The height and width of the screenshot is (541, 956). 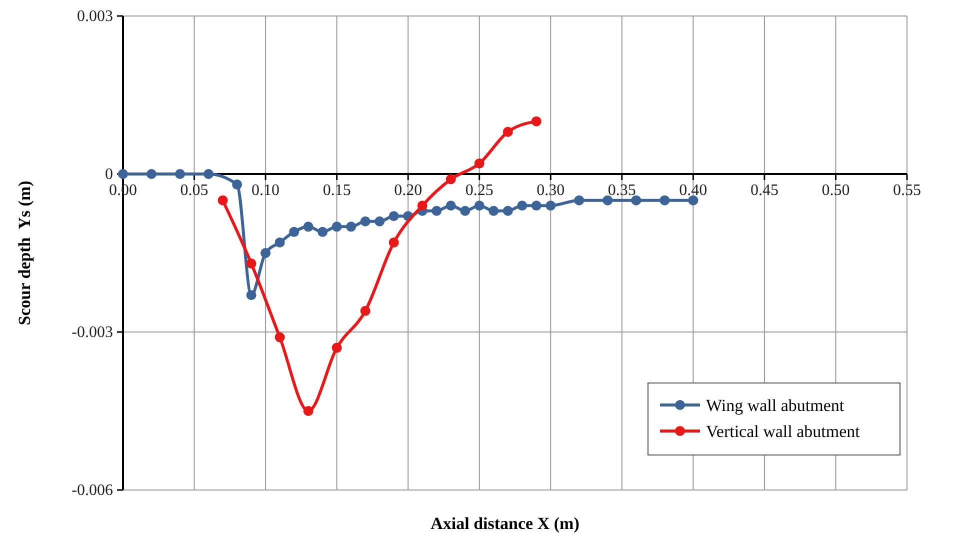 What do you see at coordinates (408, 190) in the screenshot?
I see `x-tick-label: 0.20` at bounding box center [408, 190].